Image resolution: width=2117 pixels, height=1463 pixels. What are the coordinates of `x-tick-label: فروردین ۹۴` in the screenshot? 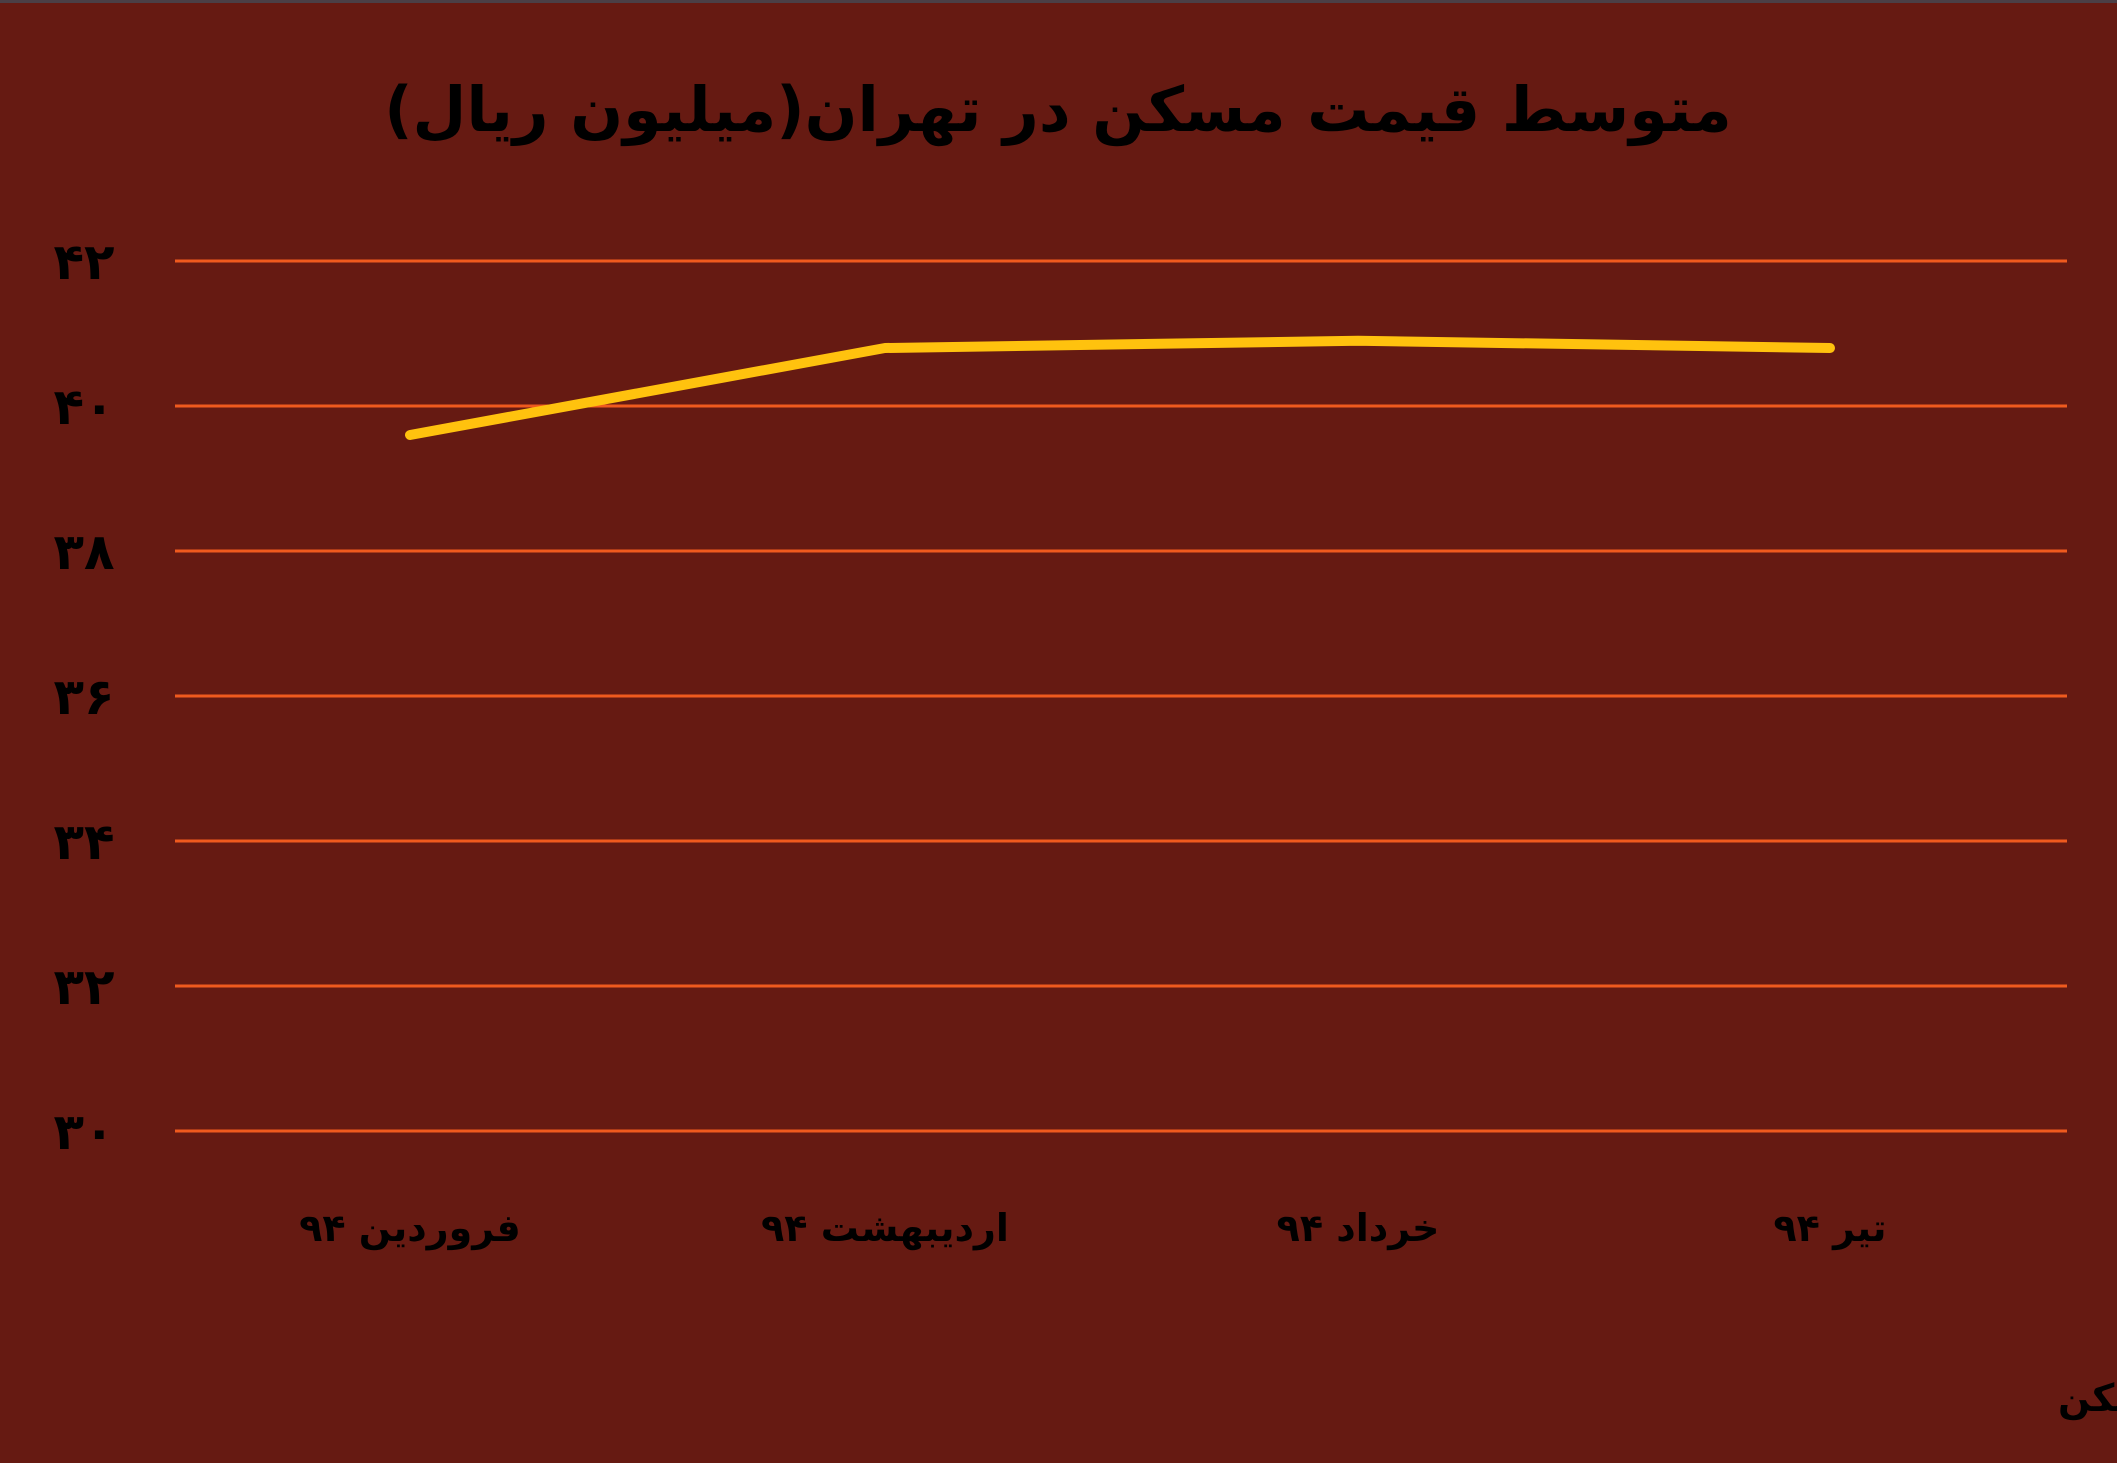 It's located at (410, 1228).